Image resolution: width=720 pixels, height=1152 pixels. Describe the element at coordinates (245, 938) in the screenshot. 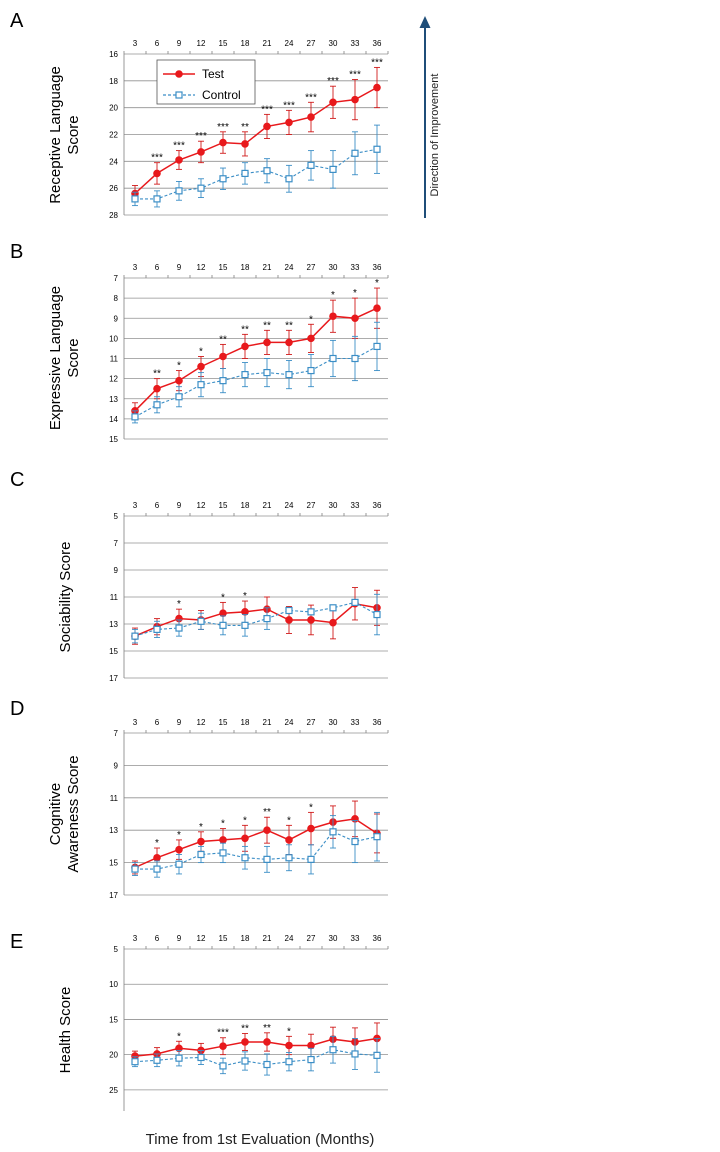

I see `x-tick-label: 18` at that location.